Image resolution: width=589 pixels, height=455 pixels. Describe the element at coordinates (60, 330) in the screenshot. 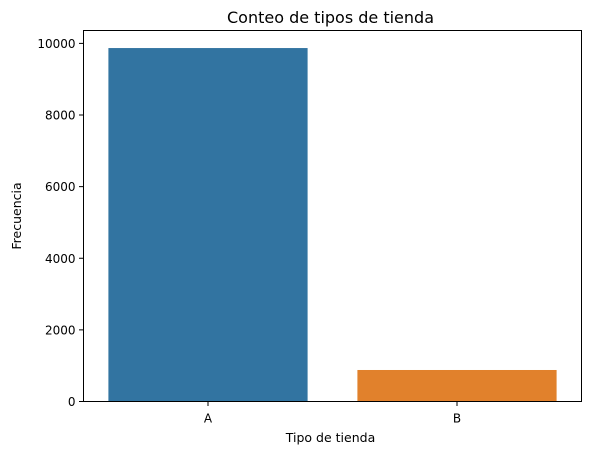

I see `y-tick-label: 2000` at that location.